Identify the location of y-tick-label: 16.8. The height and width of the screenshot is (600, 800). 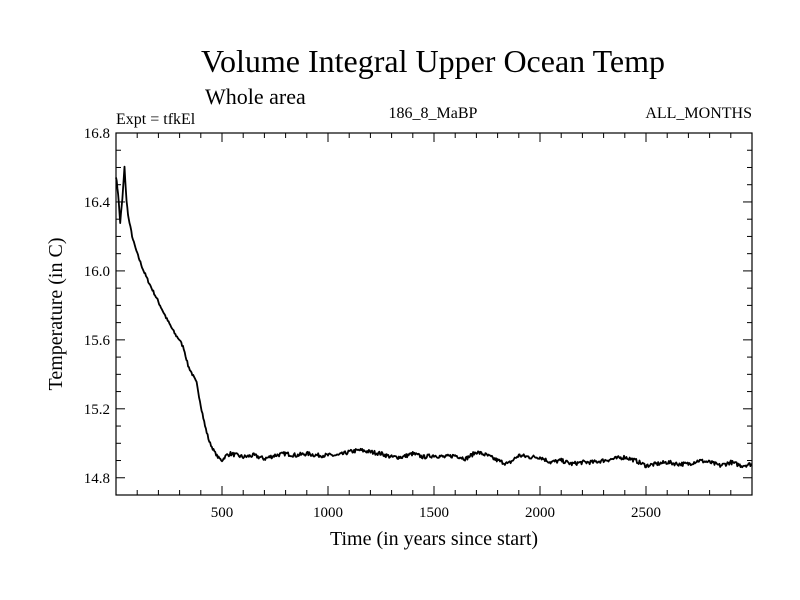
(97, 134).